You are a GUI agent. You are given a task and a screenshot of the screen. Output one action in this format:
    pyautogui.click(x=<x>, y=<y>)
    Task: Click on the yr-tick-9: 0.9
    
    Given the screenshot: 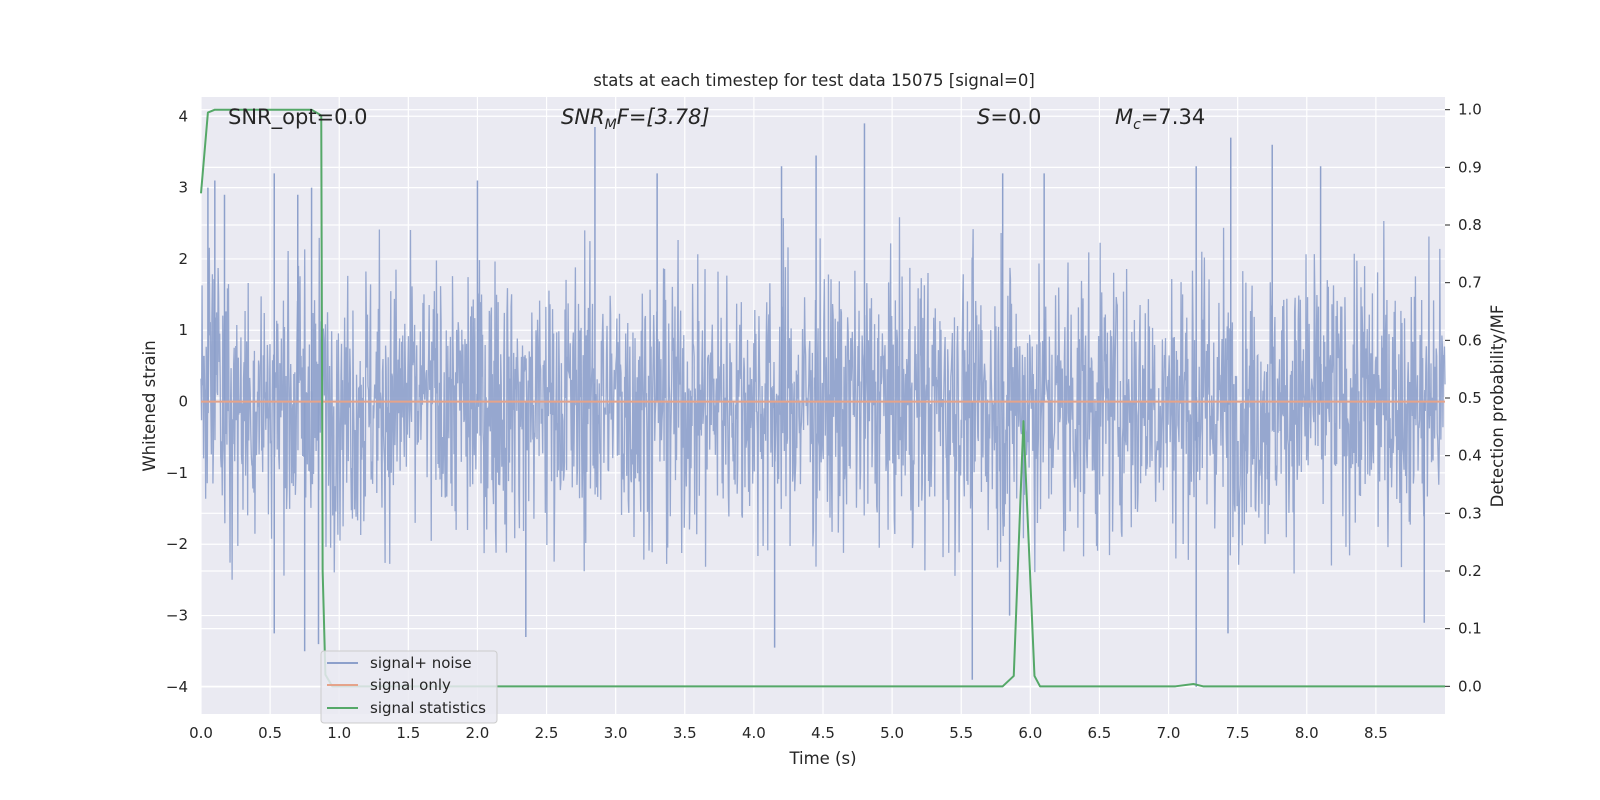 What is the action you would take?
    pyautogui.click(x=1470, y=167)
    